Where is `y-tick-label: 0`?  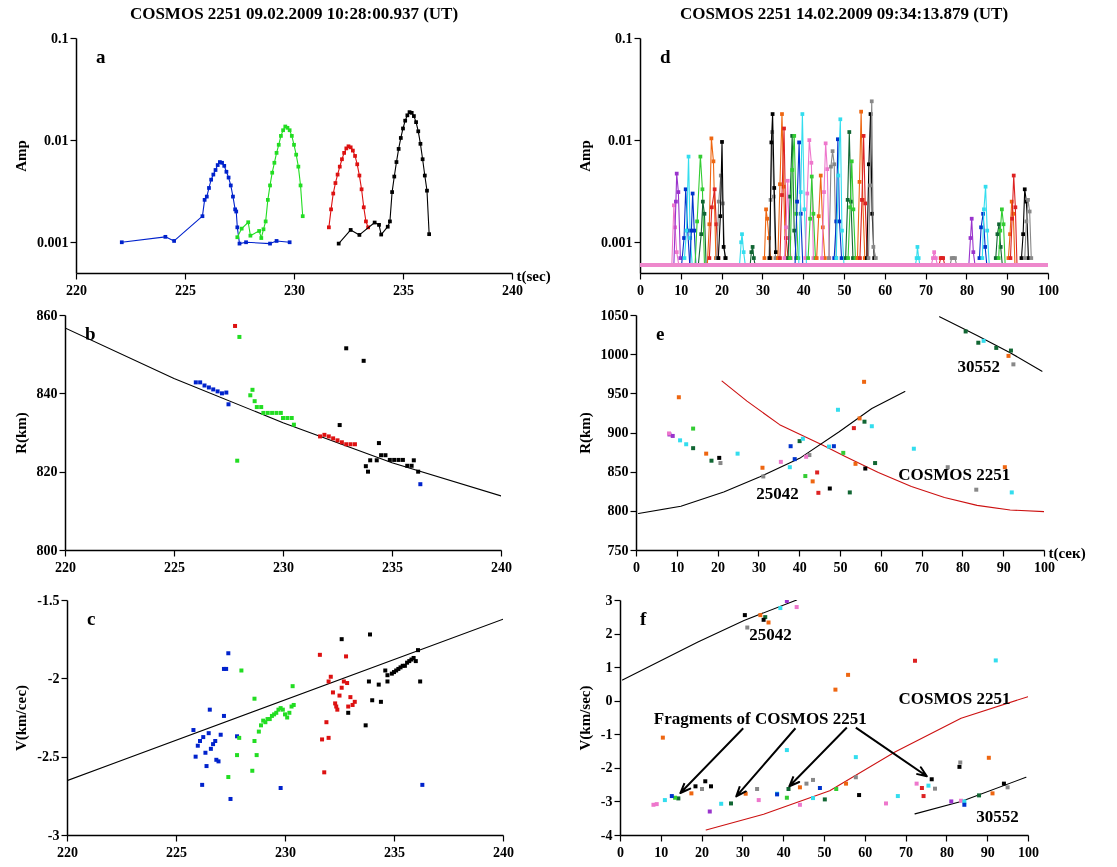 y-tick-label: 0 is located at coordinates (609, 701).